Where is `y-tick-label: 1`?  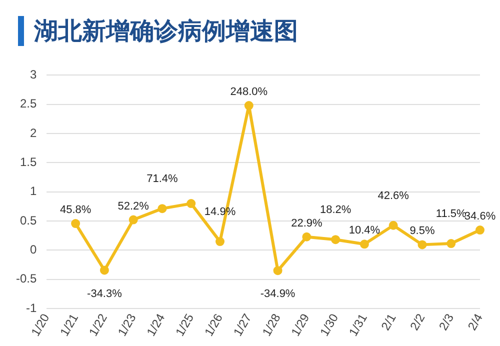 y-tick-label: 1 is located at coordinates (33, 191).